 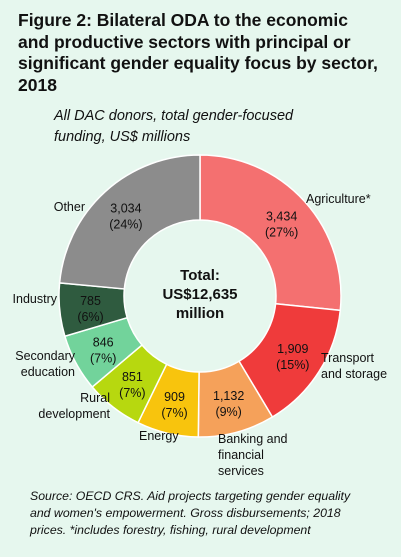 I want to click on slice-category-label: Rural development, so click(x=74, y=406).